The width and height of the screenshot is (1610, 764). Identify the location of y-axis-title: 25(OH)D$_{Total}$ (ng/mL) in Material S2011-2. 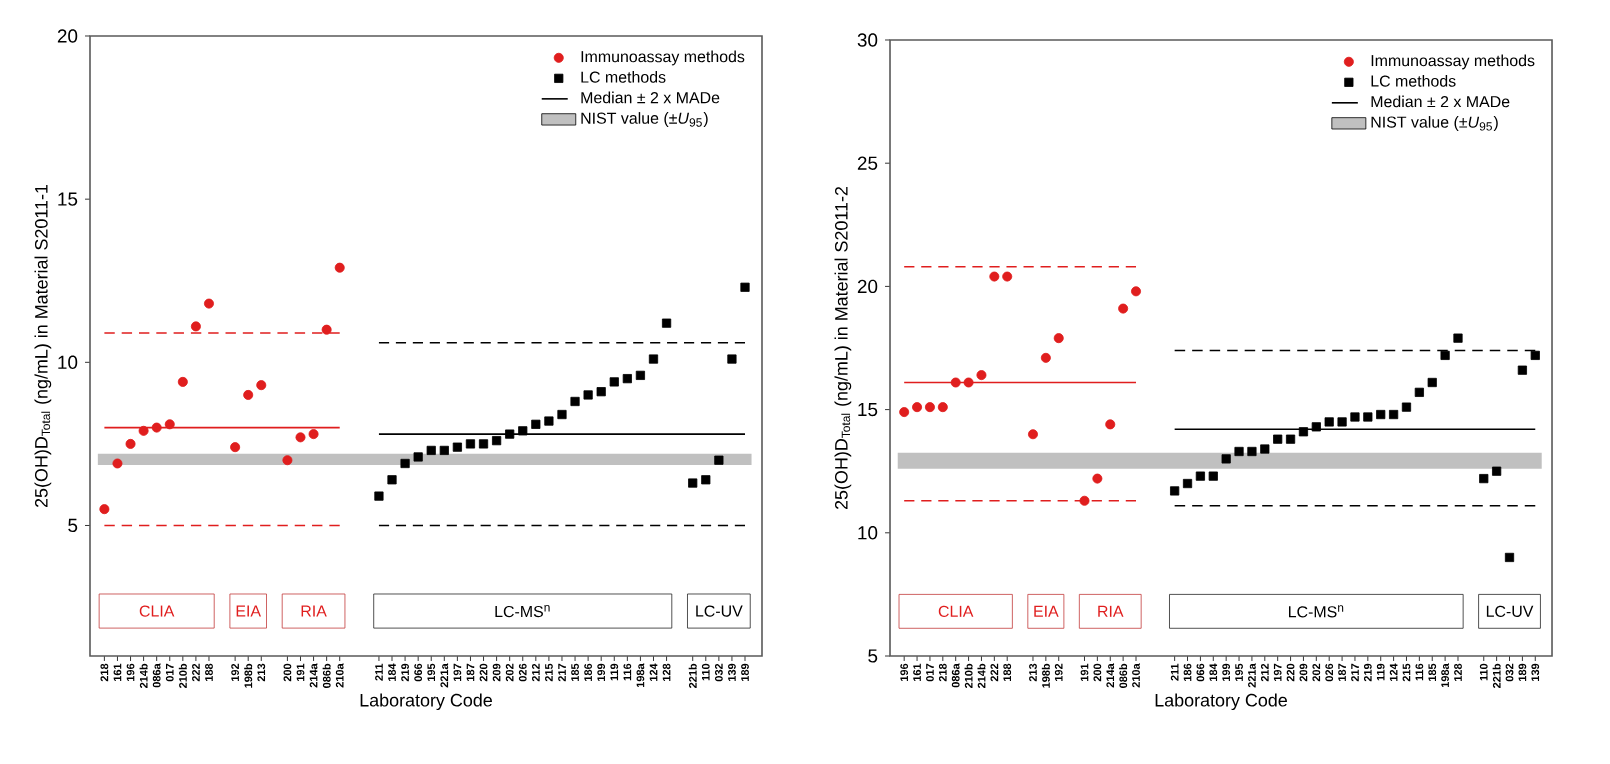
(843, 348).